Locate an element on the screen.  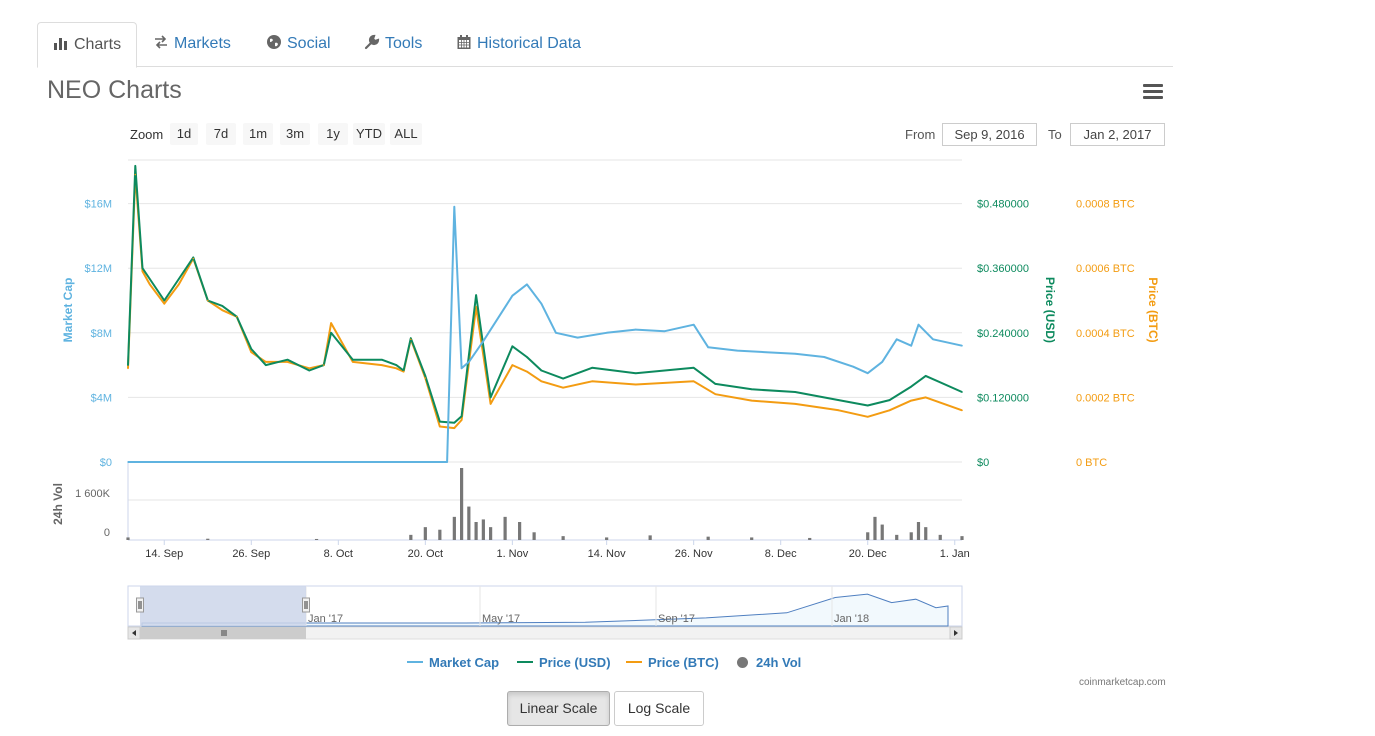
scrollbar-thumb is located at coordinates (223, 633).